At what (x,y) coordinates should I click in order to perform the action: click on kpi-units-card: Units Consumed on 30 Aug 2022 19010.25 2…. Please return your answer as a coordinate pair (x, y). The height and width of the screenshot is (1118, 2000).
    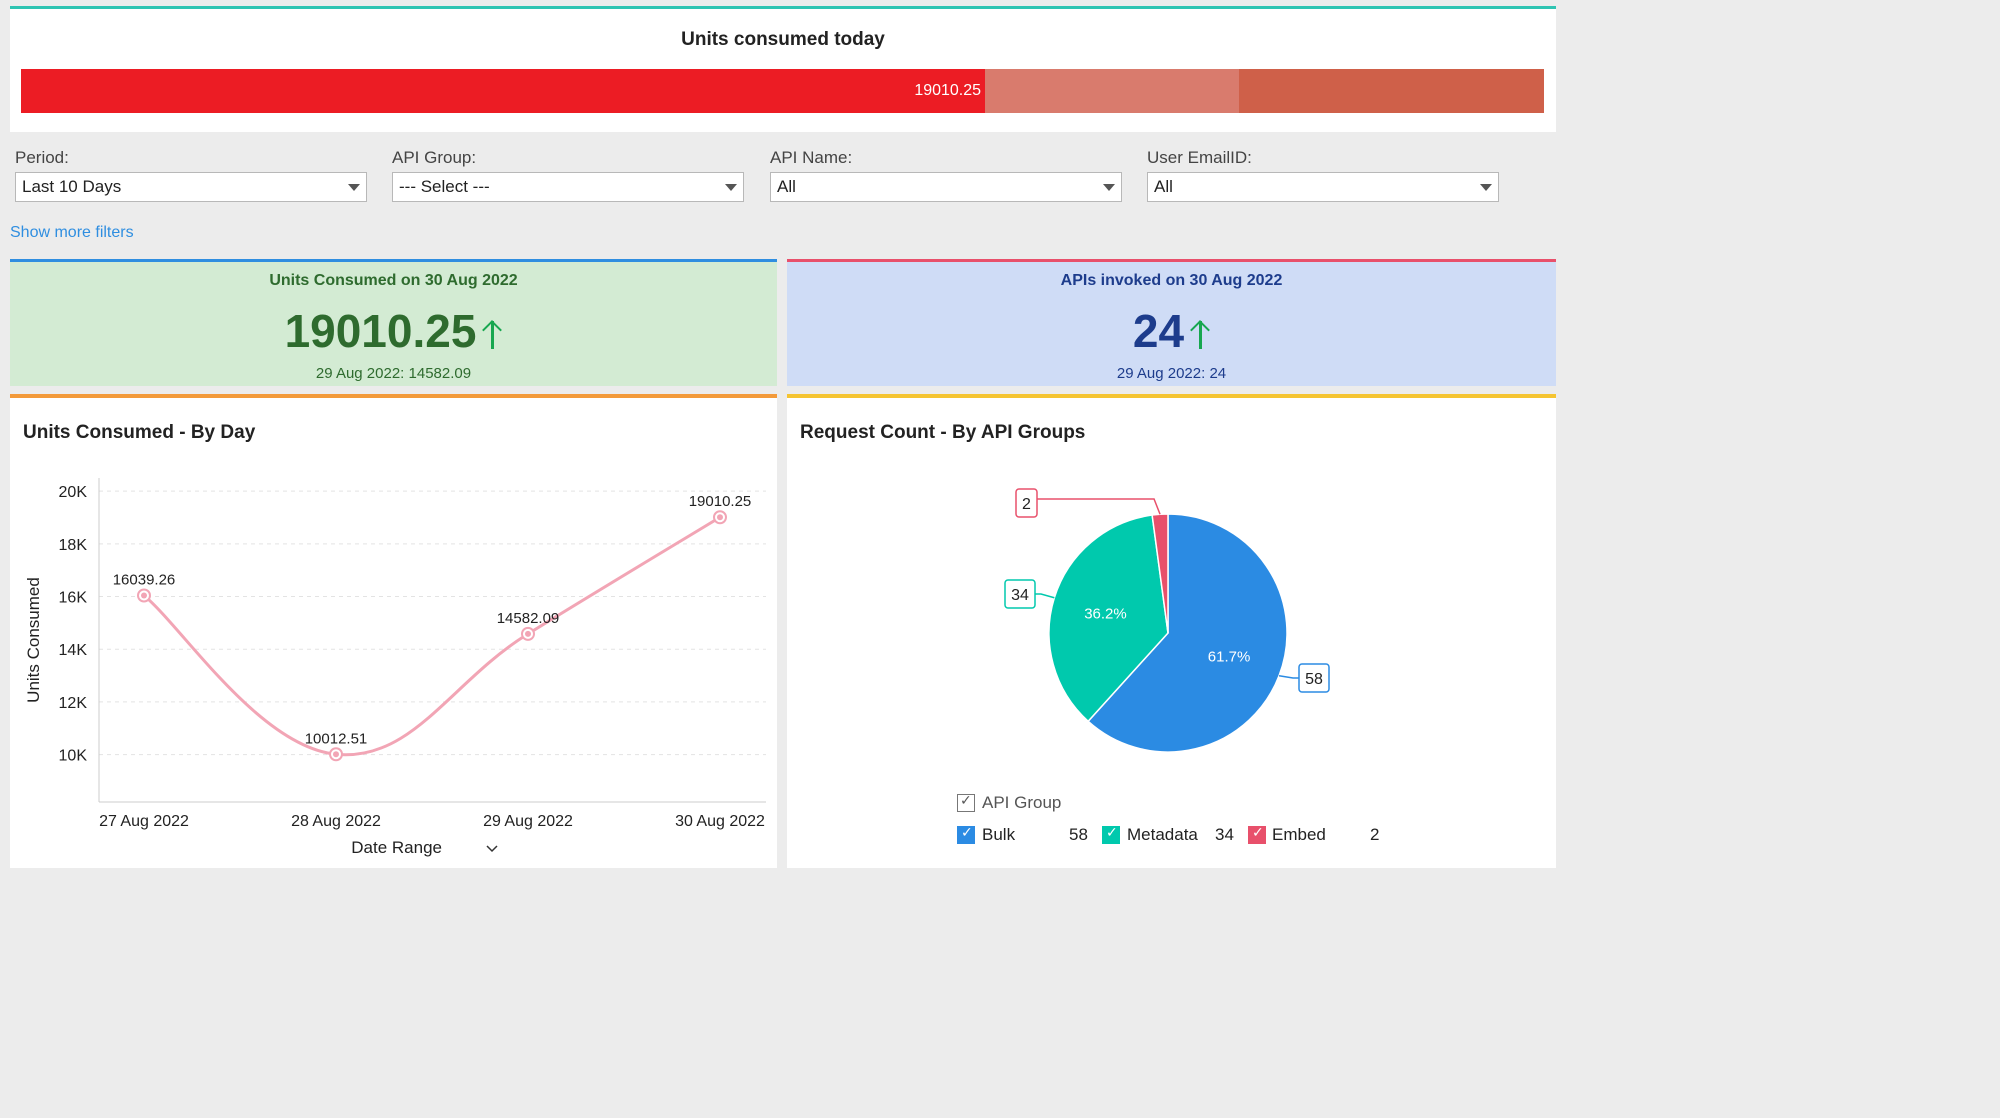
    Looking at the image, I should click on (393, 322).